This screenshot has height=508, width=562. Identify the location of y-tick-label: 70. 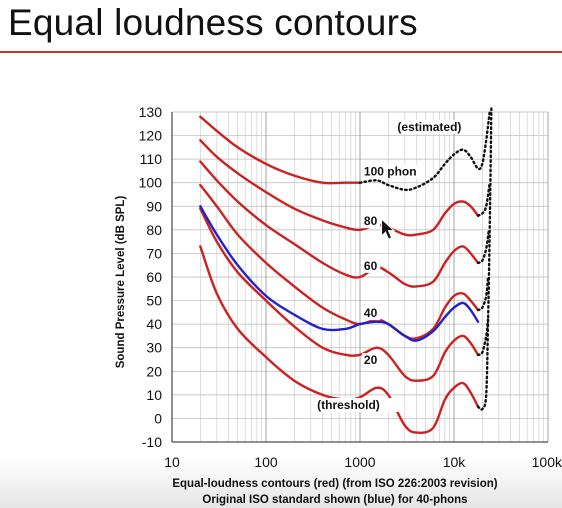
(154, 253).